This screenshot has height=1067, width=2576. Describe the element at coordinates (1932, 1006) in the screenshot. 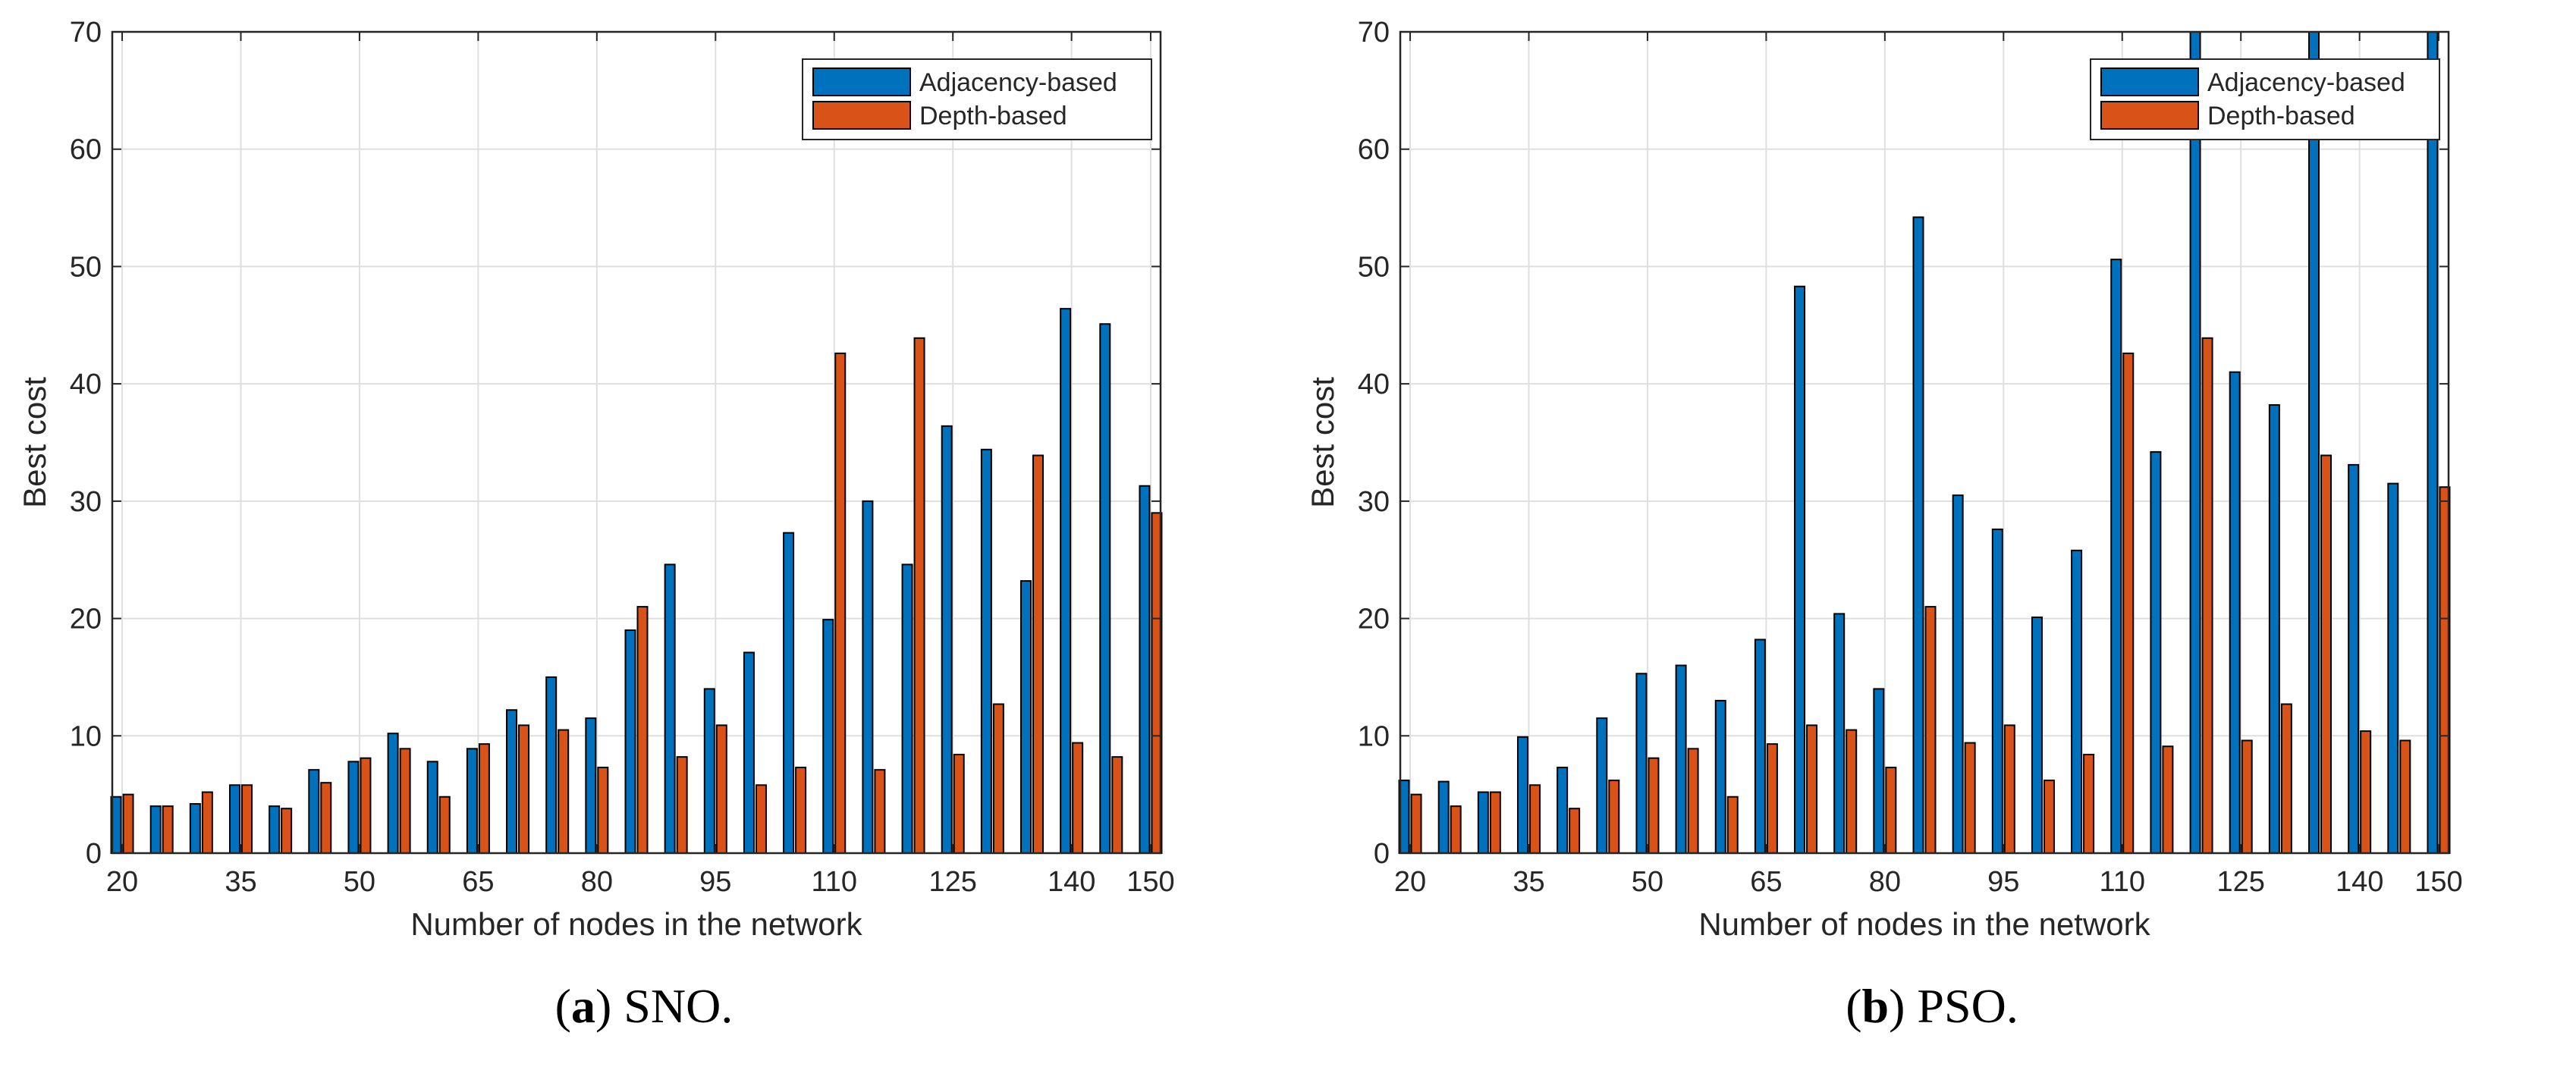

I see `caption-b: (b) PSO.` at that location.